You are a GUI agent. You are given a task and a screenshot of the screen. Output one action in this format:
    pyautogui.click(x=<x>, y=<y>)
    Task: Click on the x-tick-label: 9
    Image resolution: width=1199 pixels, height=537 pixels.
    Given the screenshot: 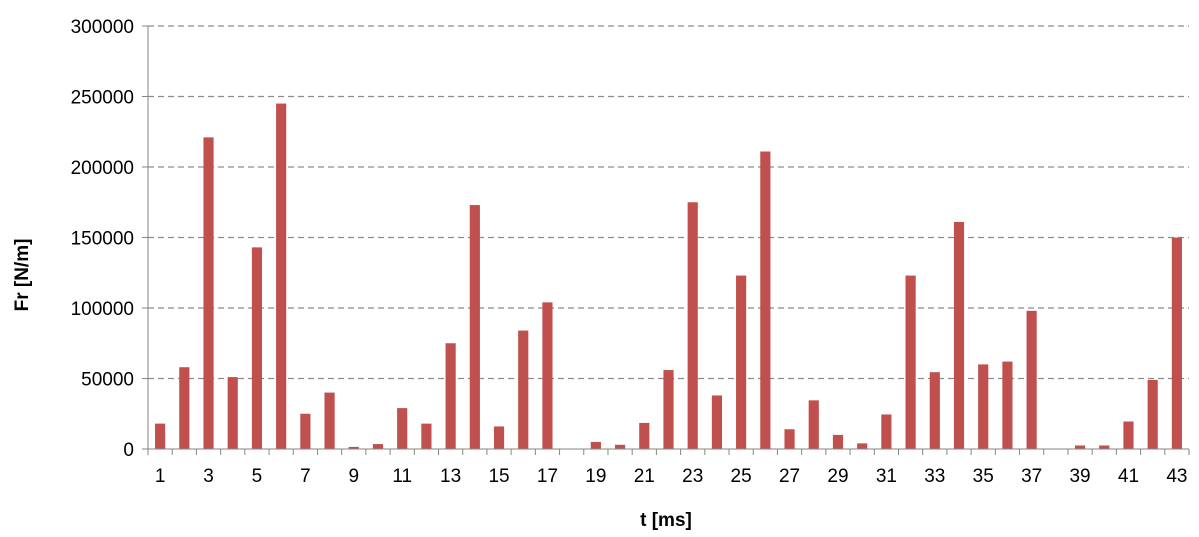 What is the action you would take?
    pyautogui.click(x=353, y=476)
    